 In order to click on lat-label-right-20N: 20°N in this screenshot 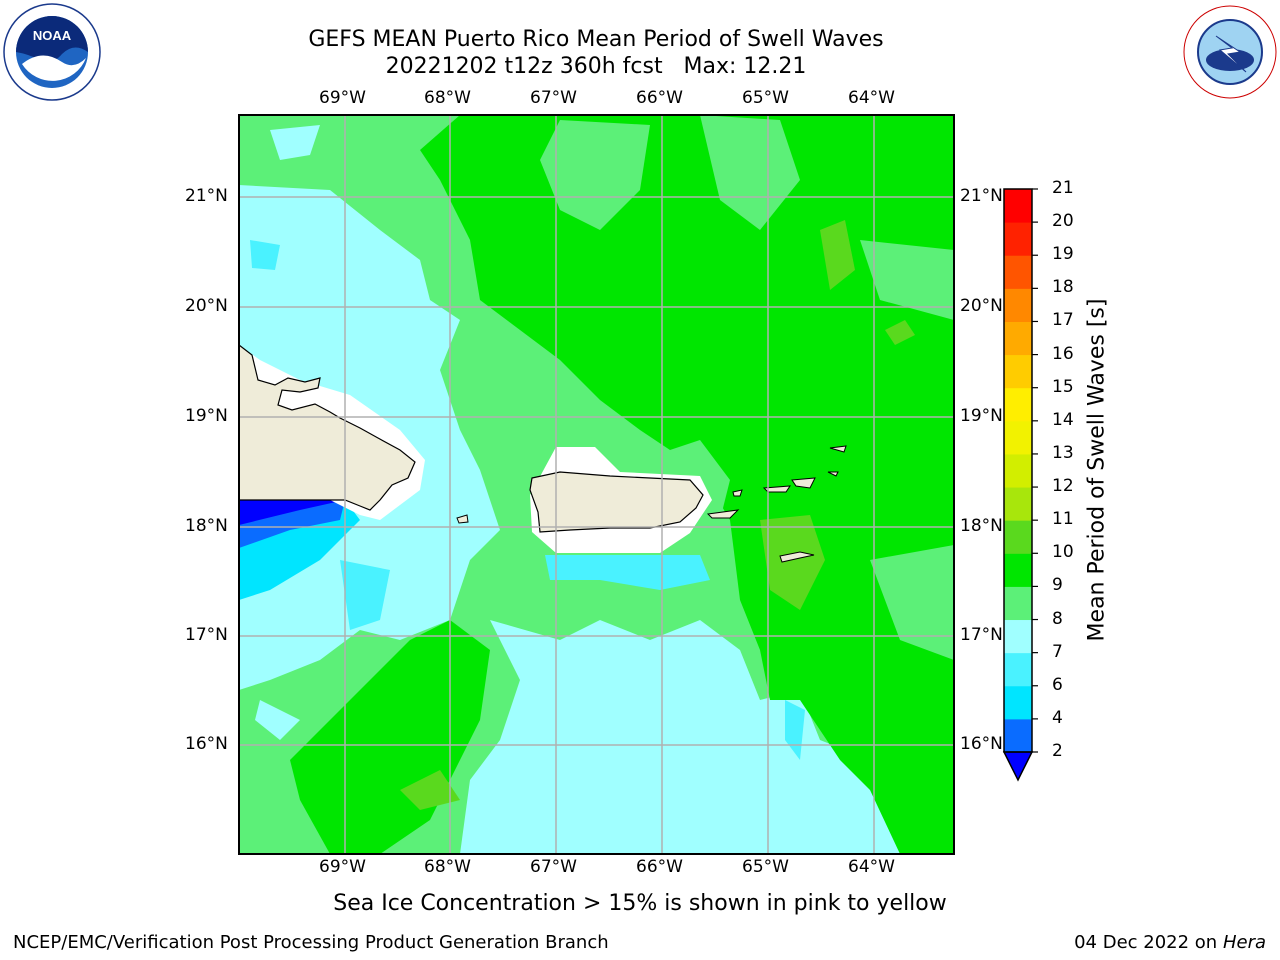, I will do `click(981, 306)`.